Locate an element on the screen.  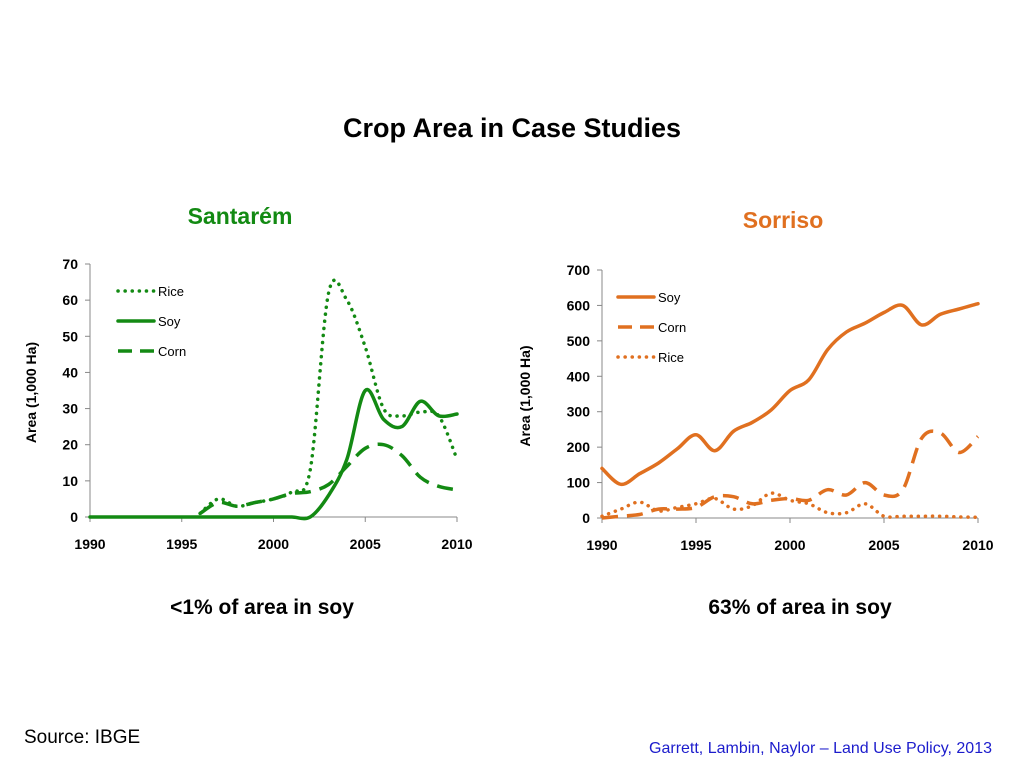
santarem-caption: <1% of area in soy is located at coordinates (262, 607).